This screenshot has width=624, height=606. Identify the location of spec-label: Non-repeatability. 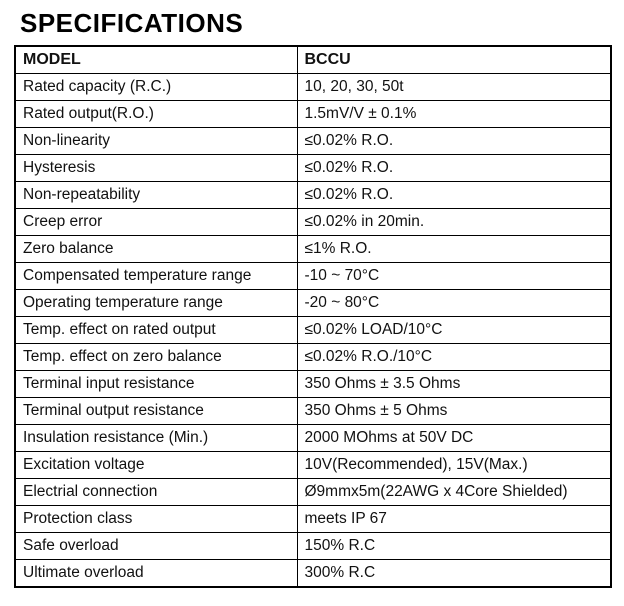
(156, 195).